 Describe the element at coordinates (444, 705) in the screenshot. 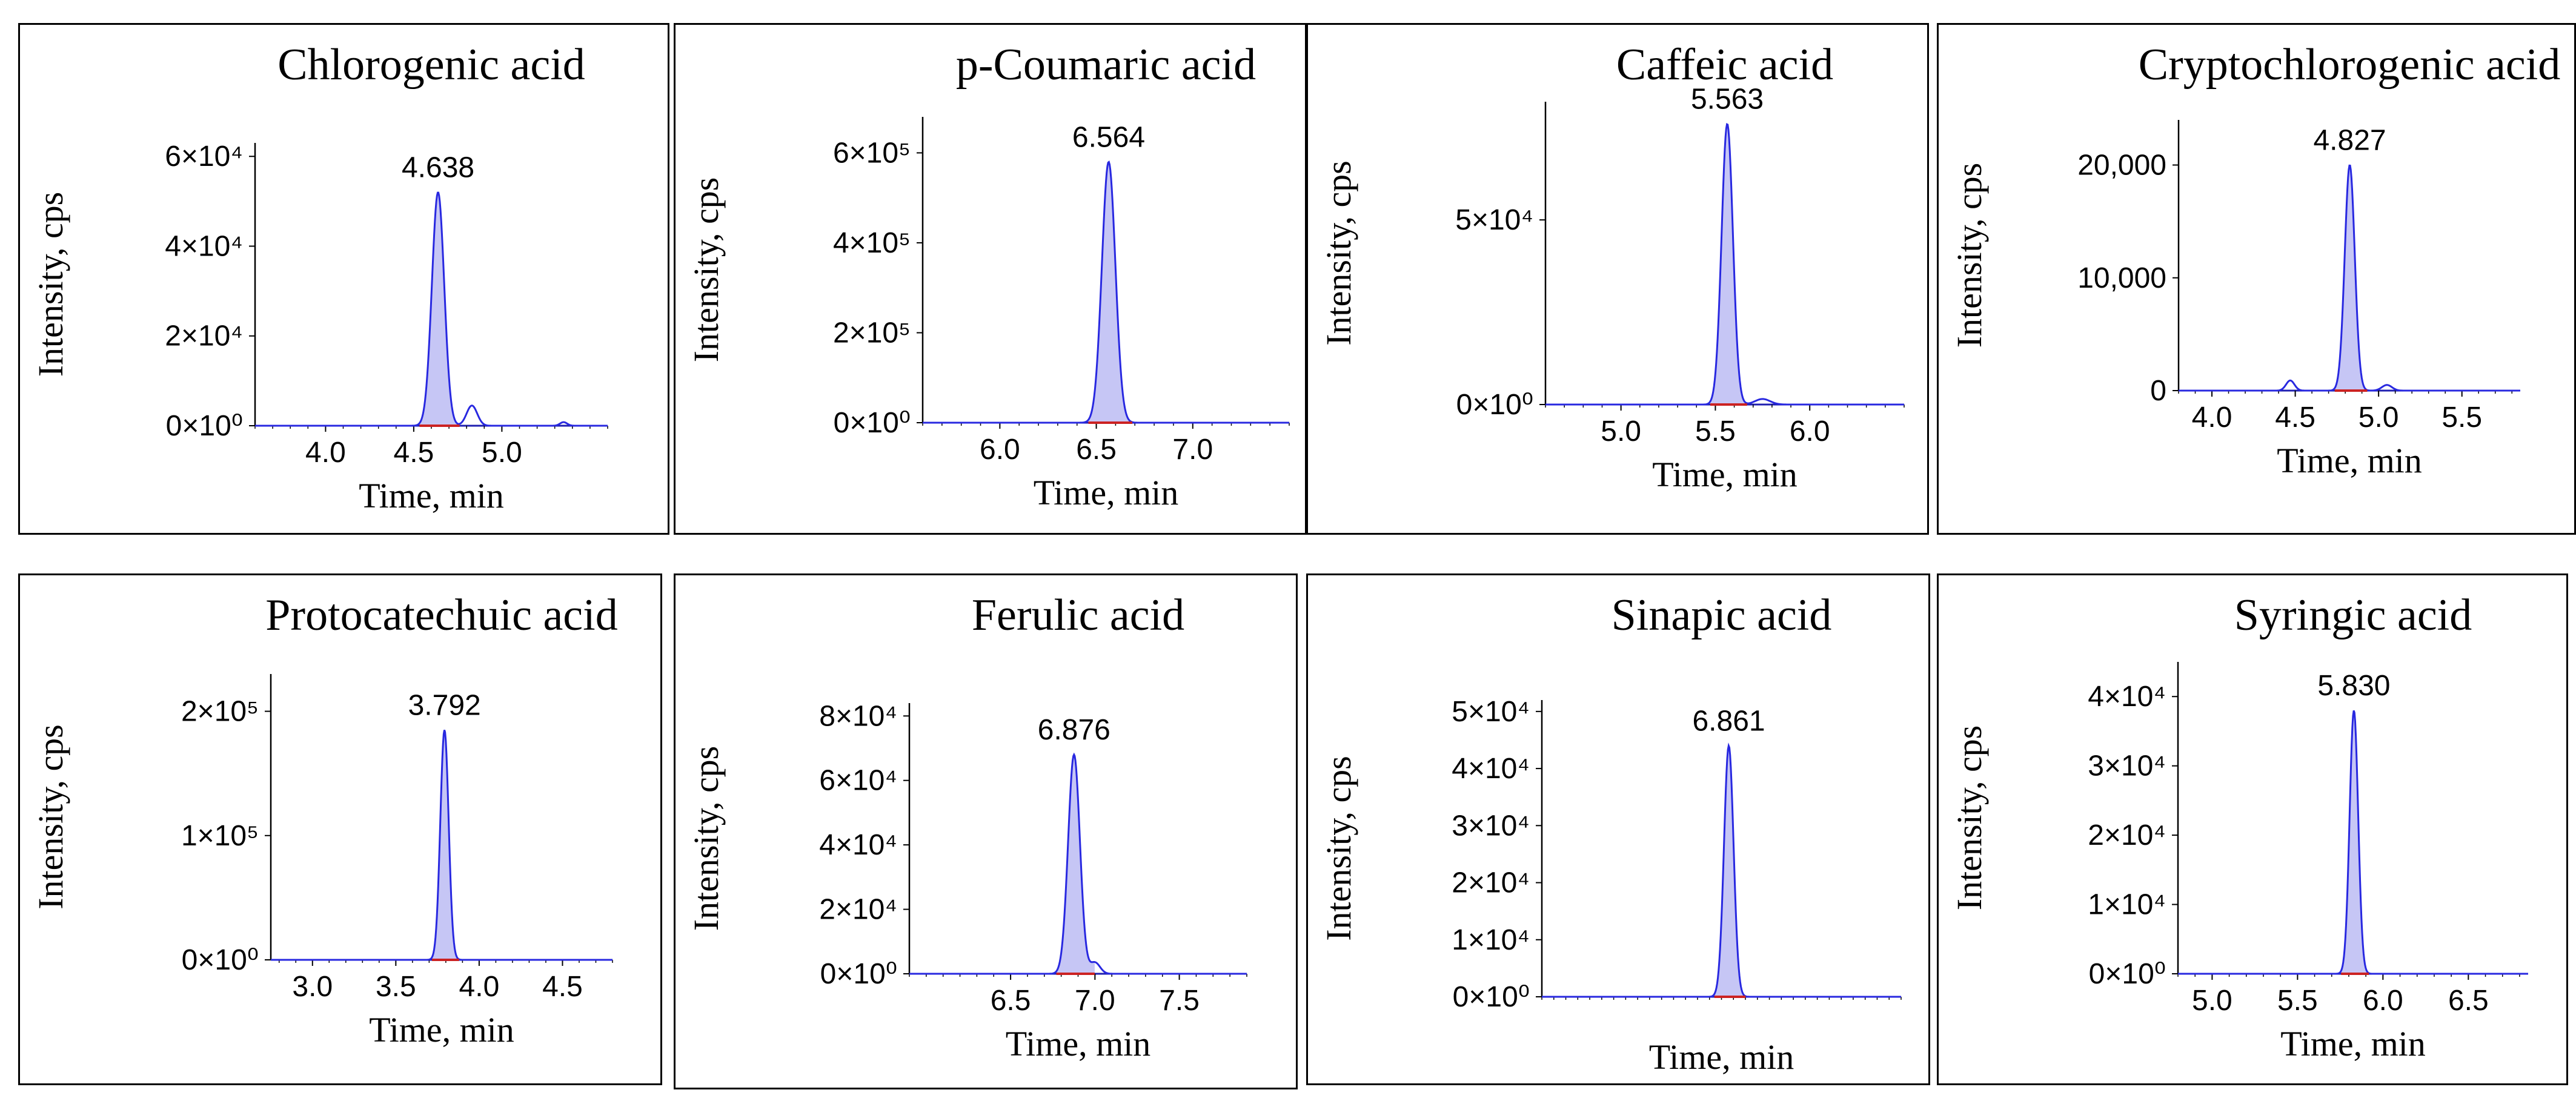

I see `peak-retention-time-label: 3.792` at that location.